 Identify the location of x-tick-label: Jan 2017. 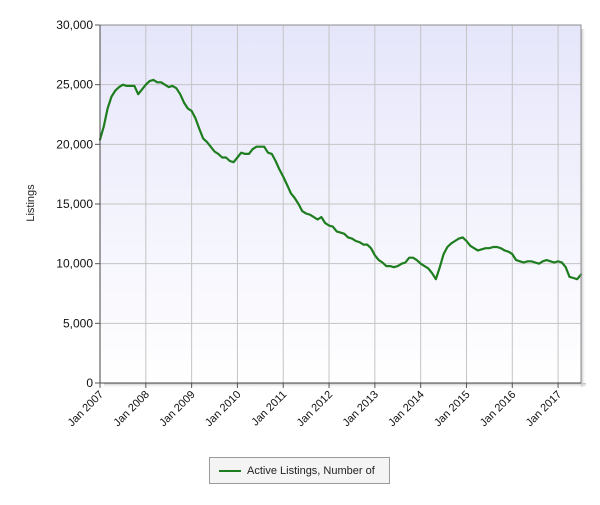
(544, 409).